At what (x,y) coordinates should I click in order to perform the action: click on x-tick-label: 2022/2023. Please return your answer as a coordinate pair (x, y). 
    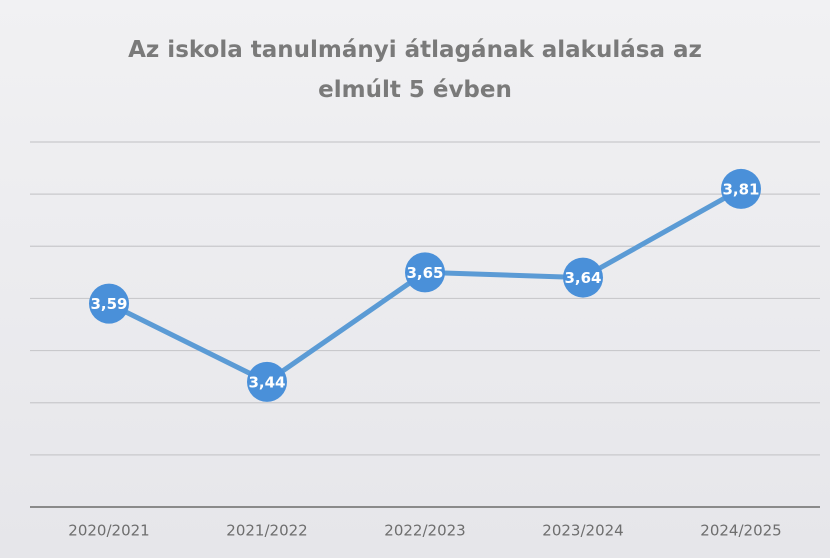
    Looking at the image, I should click on (424, 531).